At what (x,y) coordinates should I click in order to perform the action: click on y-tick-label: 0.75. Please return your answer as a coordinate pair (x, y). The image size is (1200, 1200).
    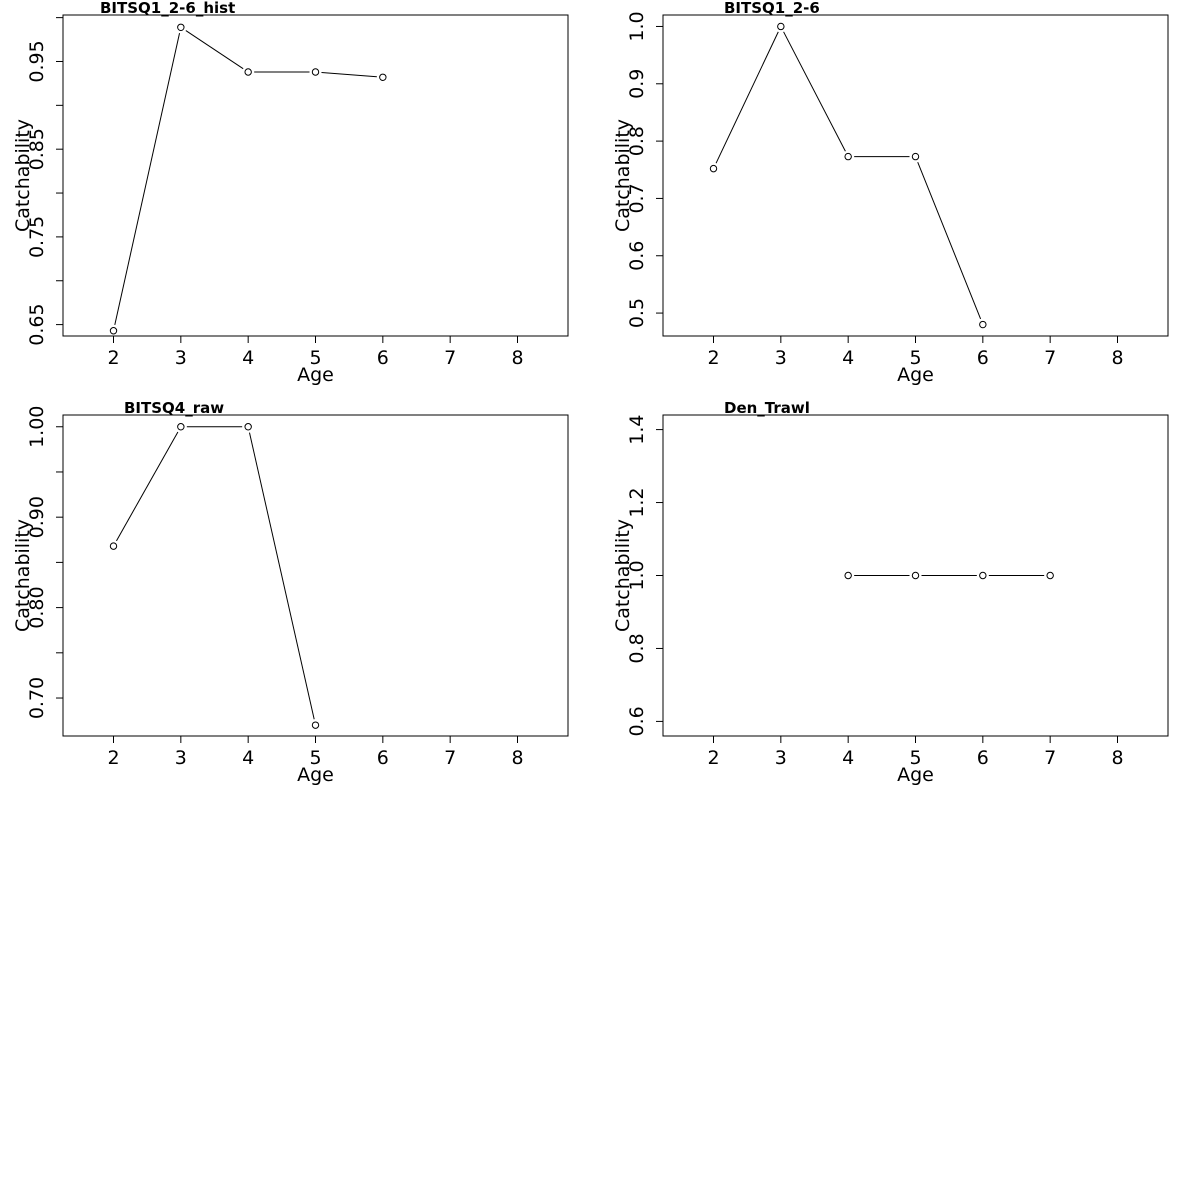
    Looking at the image, I should click on (37, 237).